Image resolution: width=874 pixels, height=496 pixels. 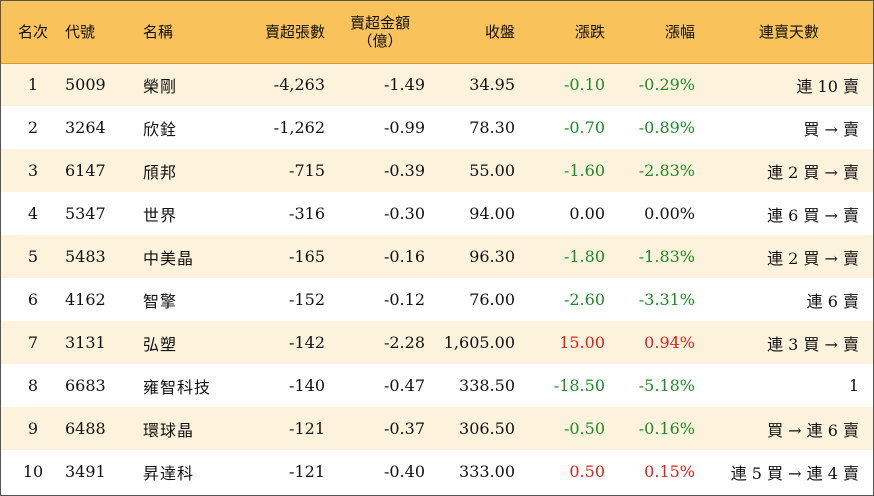 What do you see at coordinates (33, 170) in the screenshot?
I see `rank-cell: 3` at bounding box center [33, 170].